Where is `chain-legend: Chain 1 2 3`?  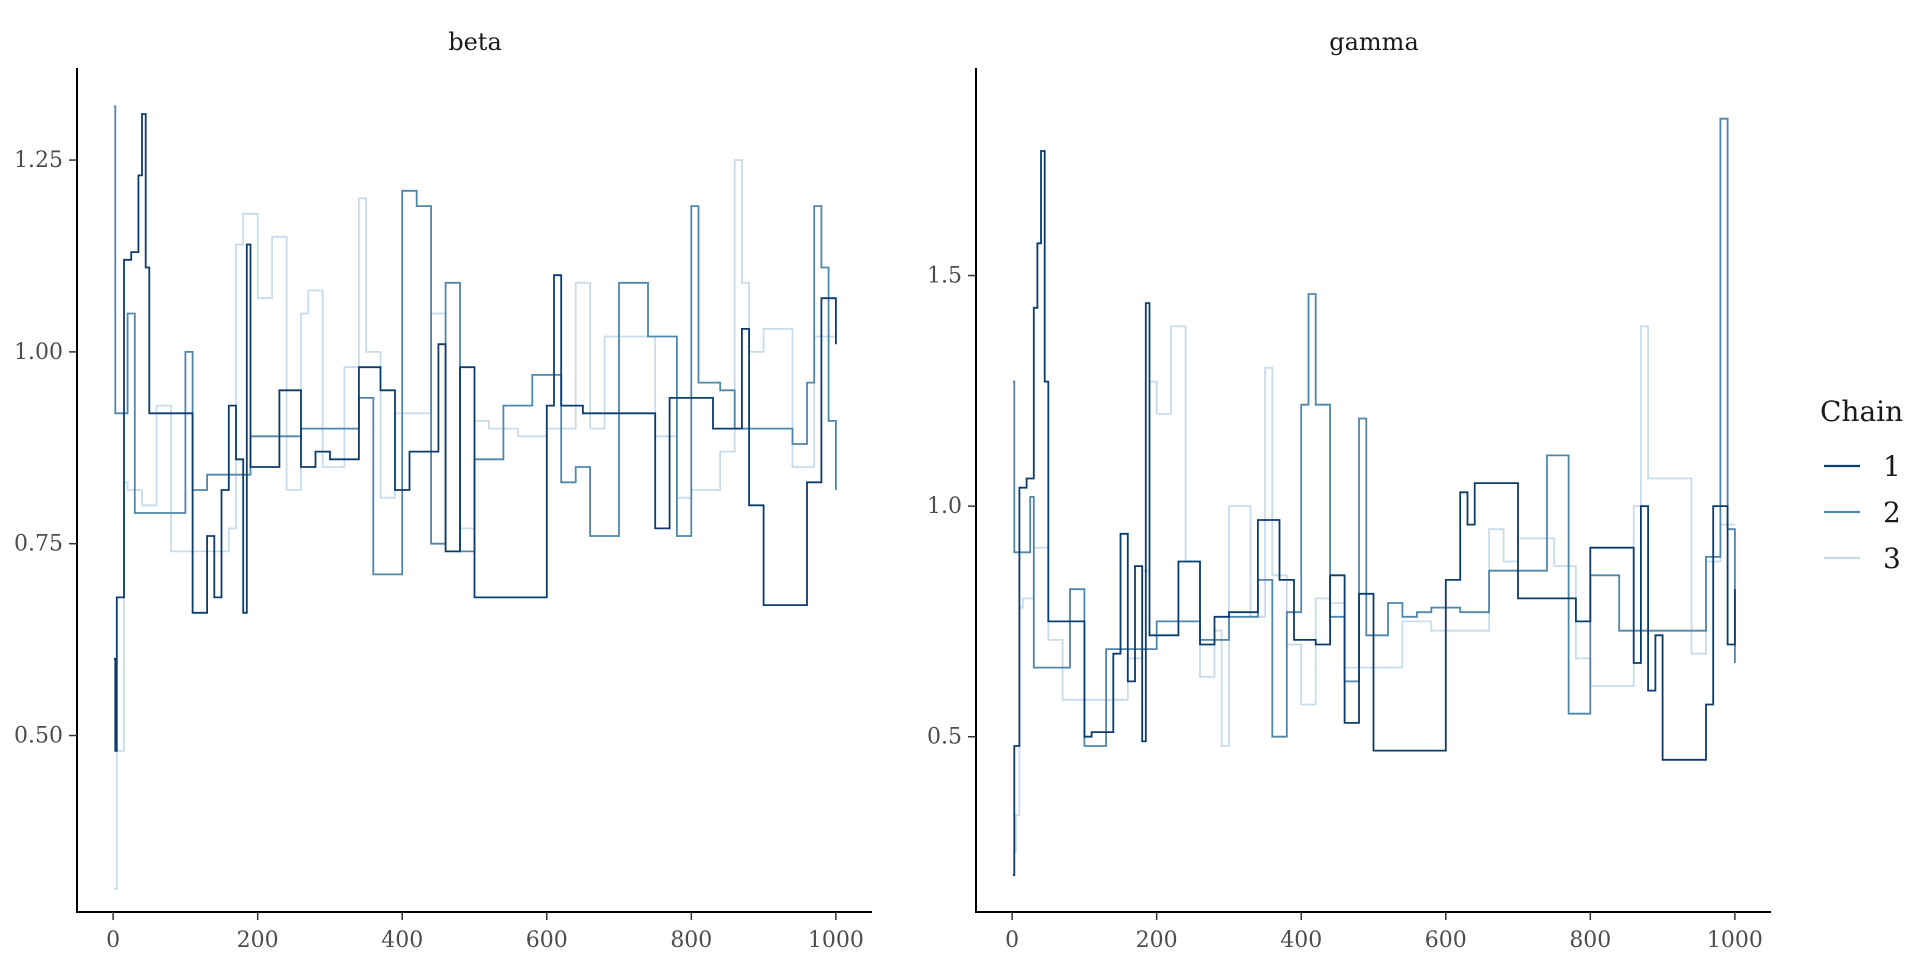 chain-legend: Chain 1 2 3 is located at coordinates (1861, 485).